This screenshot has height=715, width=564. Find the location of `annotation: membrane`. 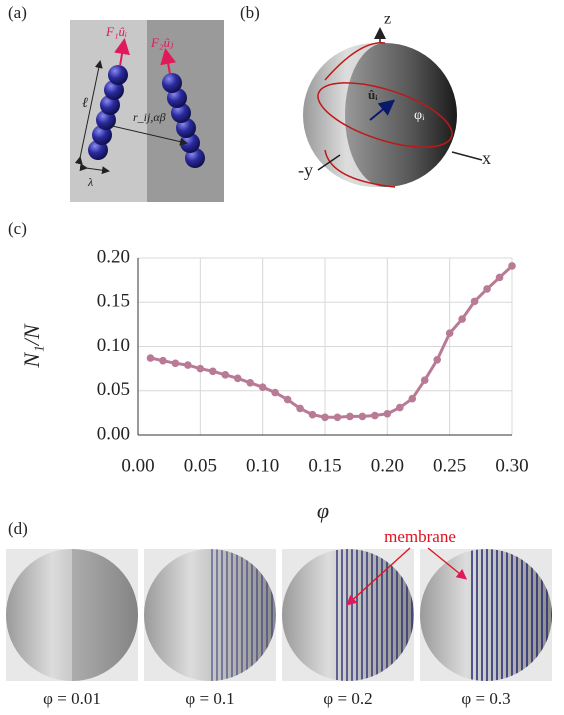

annotation: membrane is located at coordinates (420, 536).